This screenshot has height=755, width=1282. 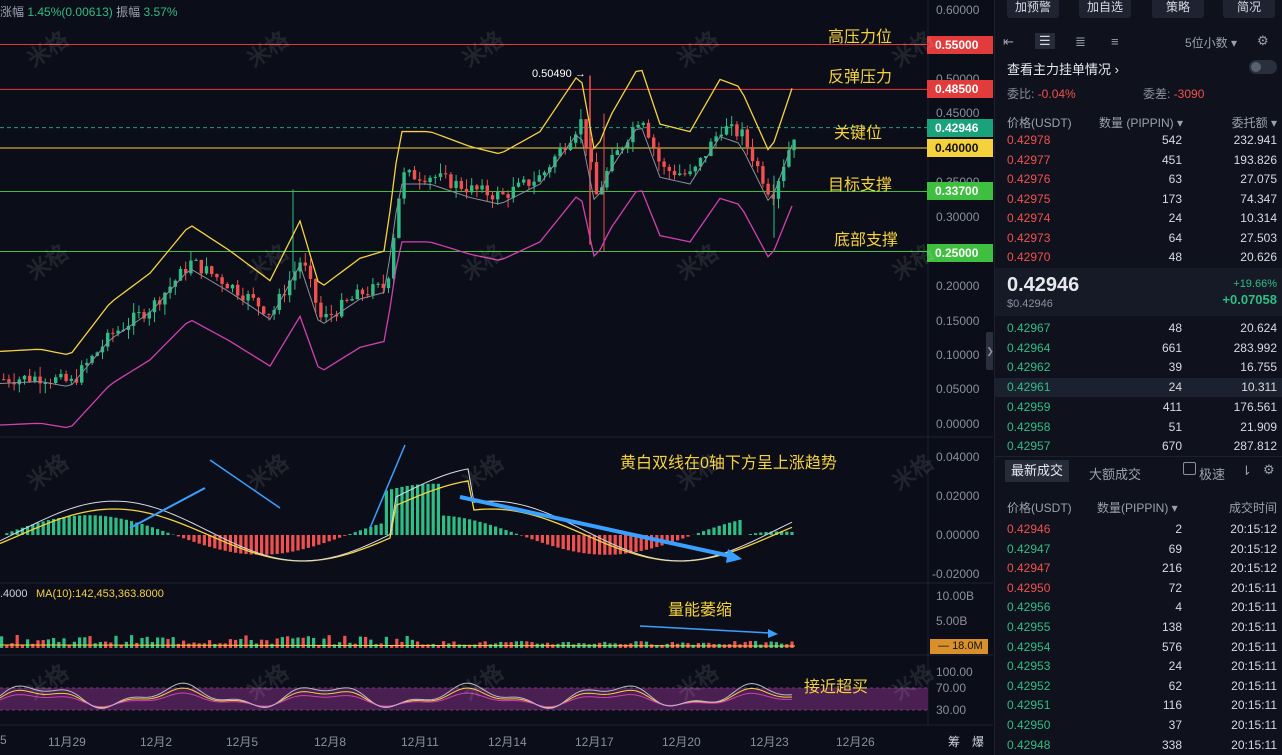 What do you see at coordinates (1252, 508) in the screenshot?
I see `trades-col-time: 成交时间` at bounding box center [1252, 508].